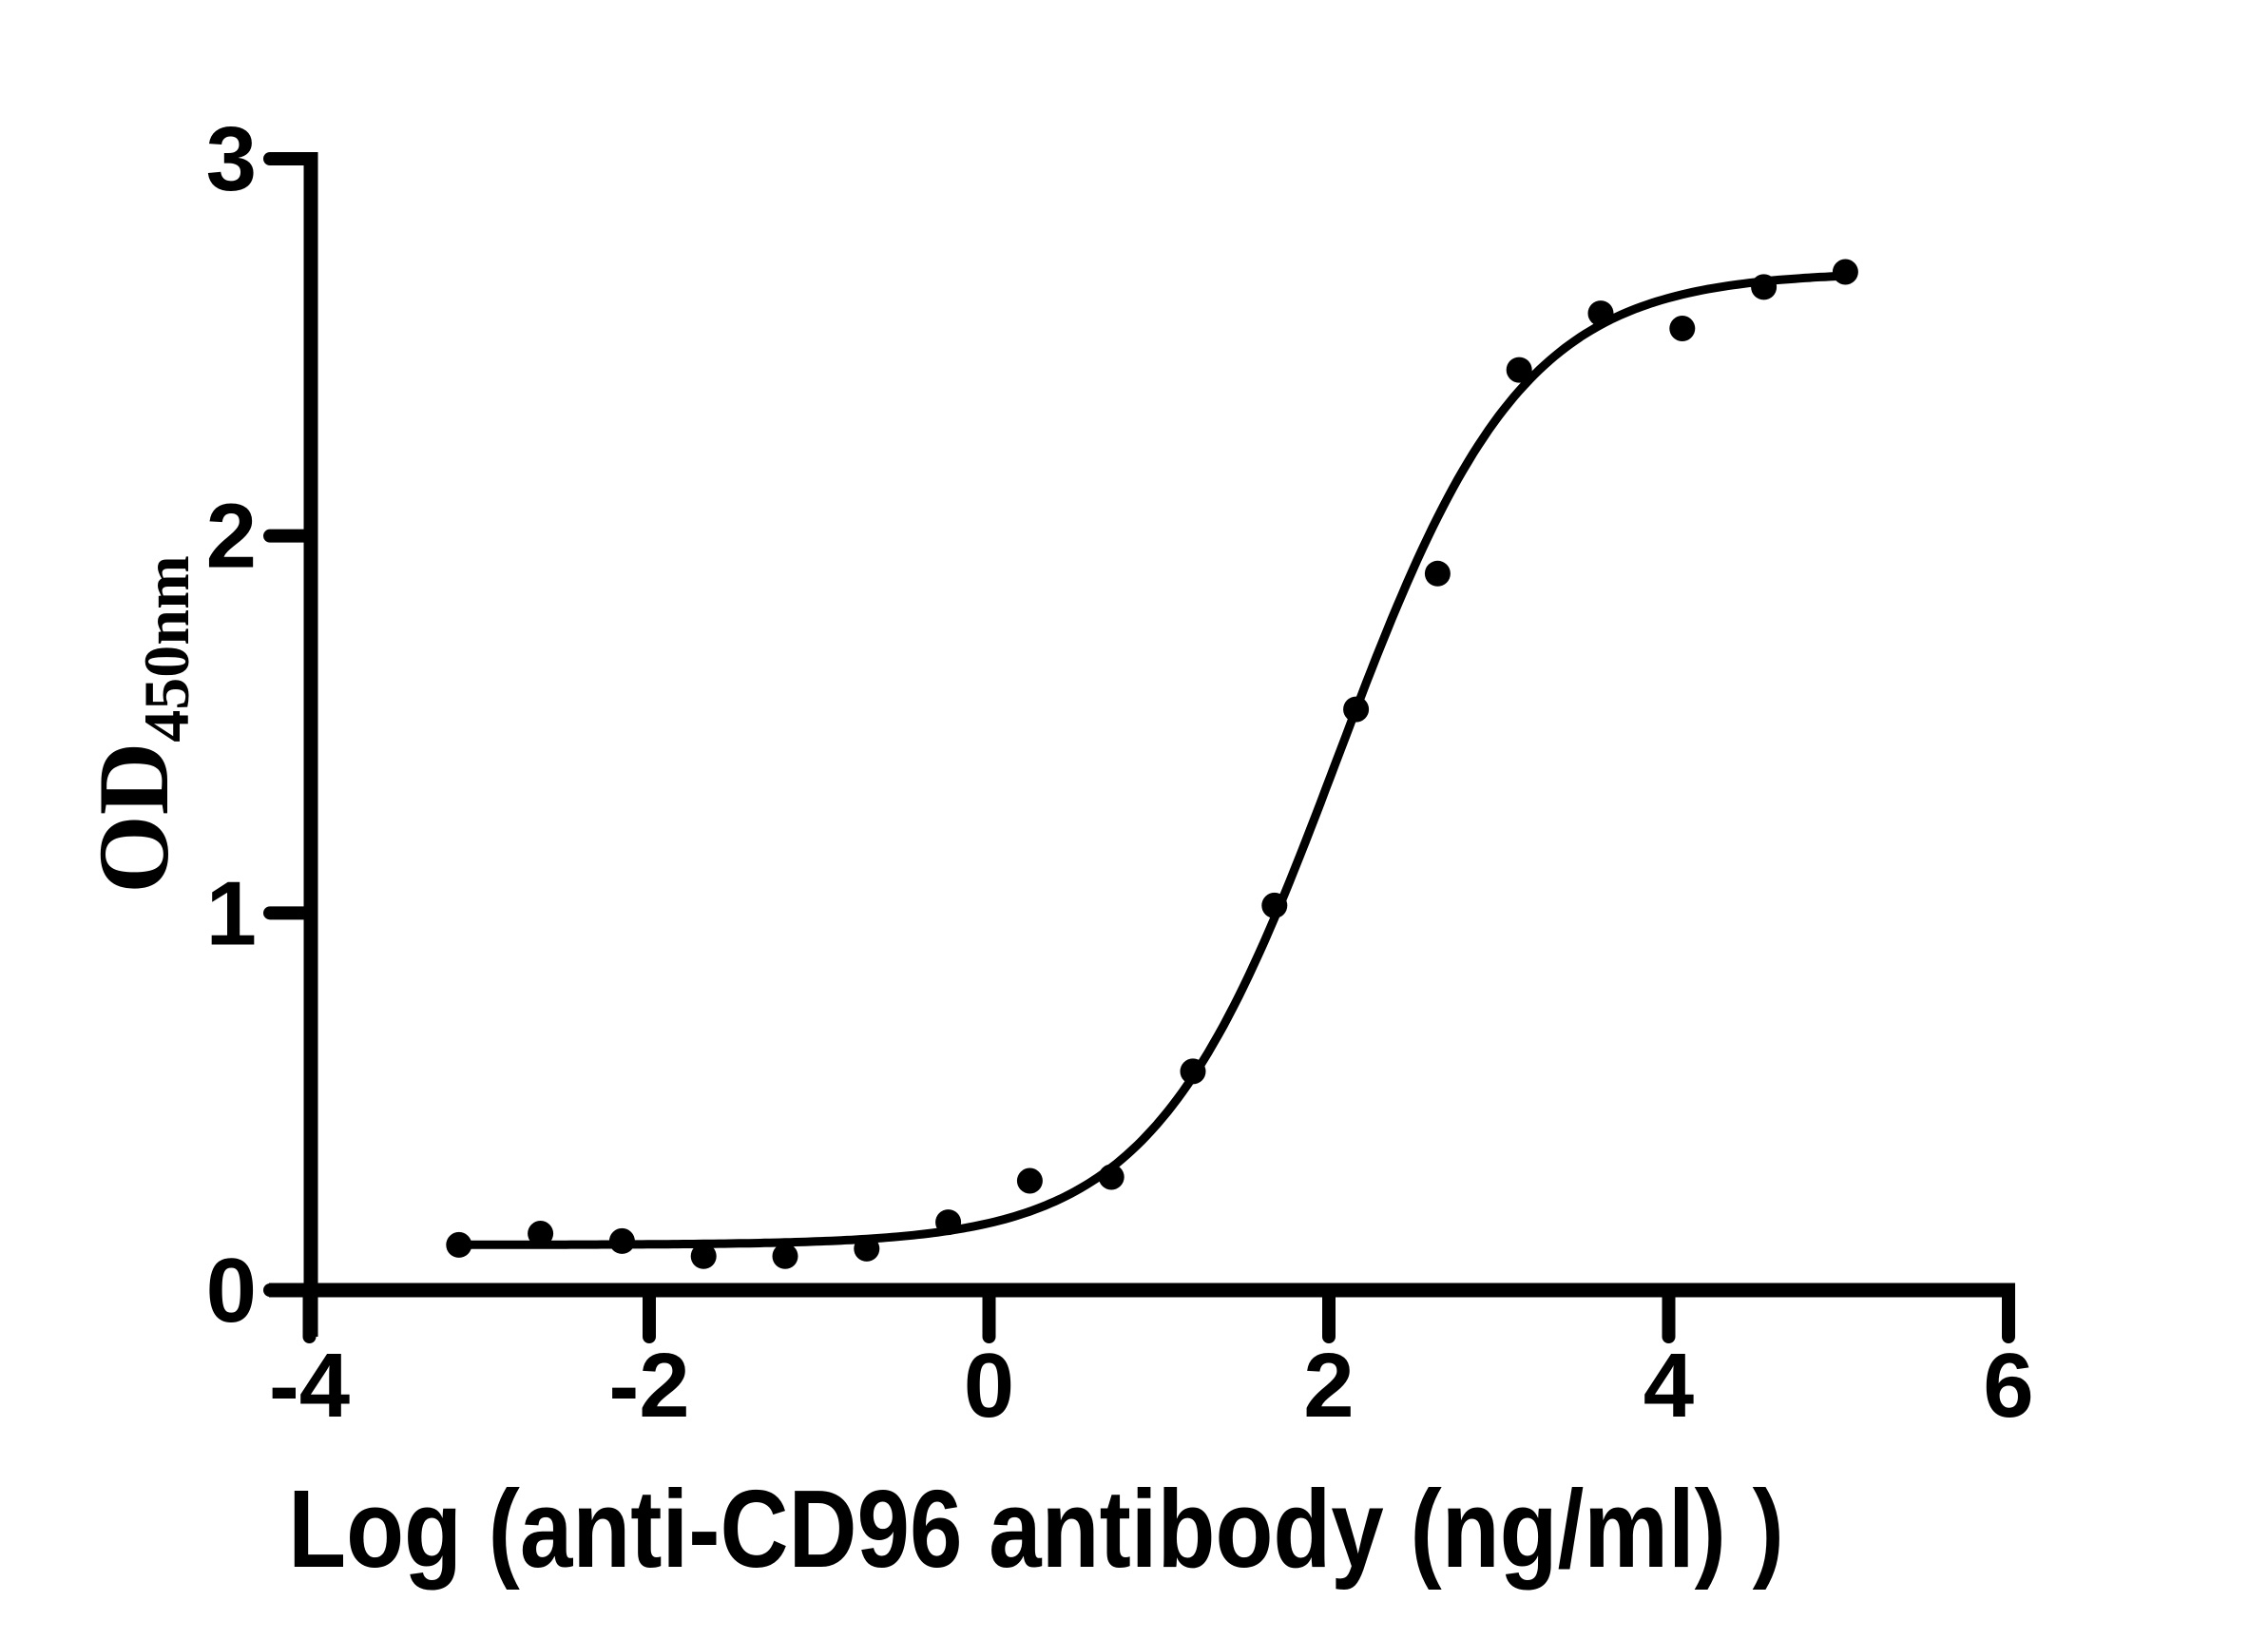  I want to click on x-axis-title: Log (anti-CD96 antibody (ng/ml) ), so click(1036, 1529).